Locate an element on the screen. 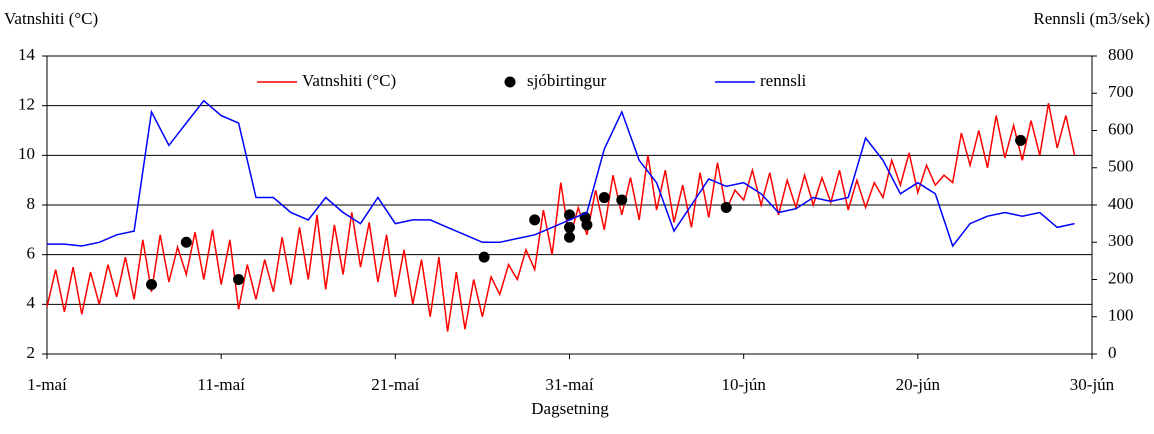  y-tick-label: 12 is located at coordinates (26, 104).